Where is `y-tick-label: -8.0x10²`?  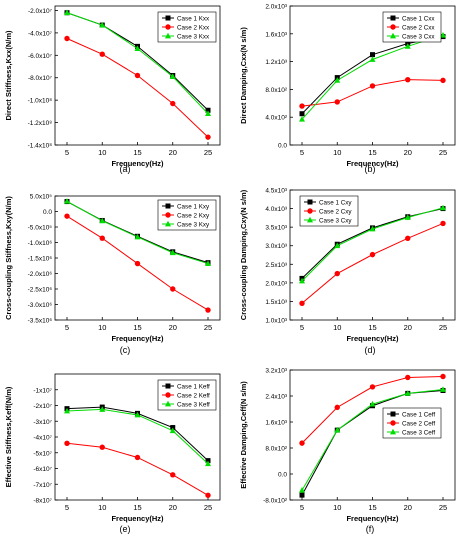 y-tick-label: -8.0x10² is located at coordinates (275, 501).